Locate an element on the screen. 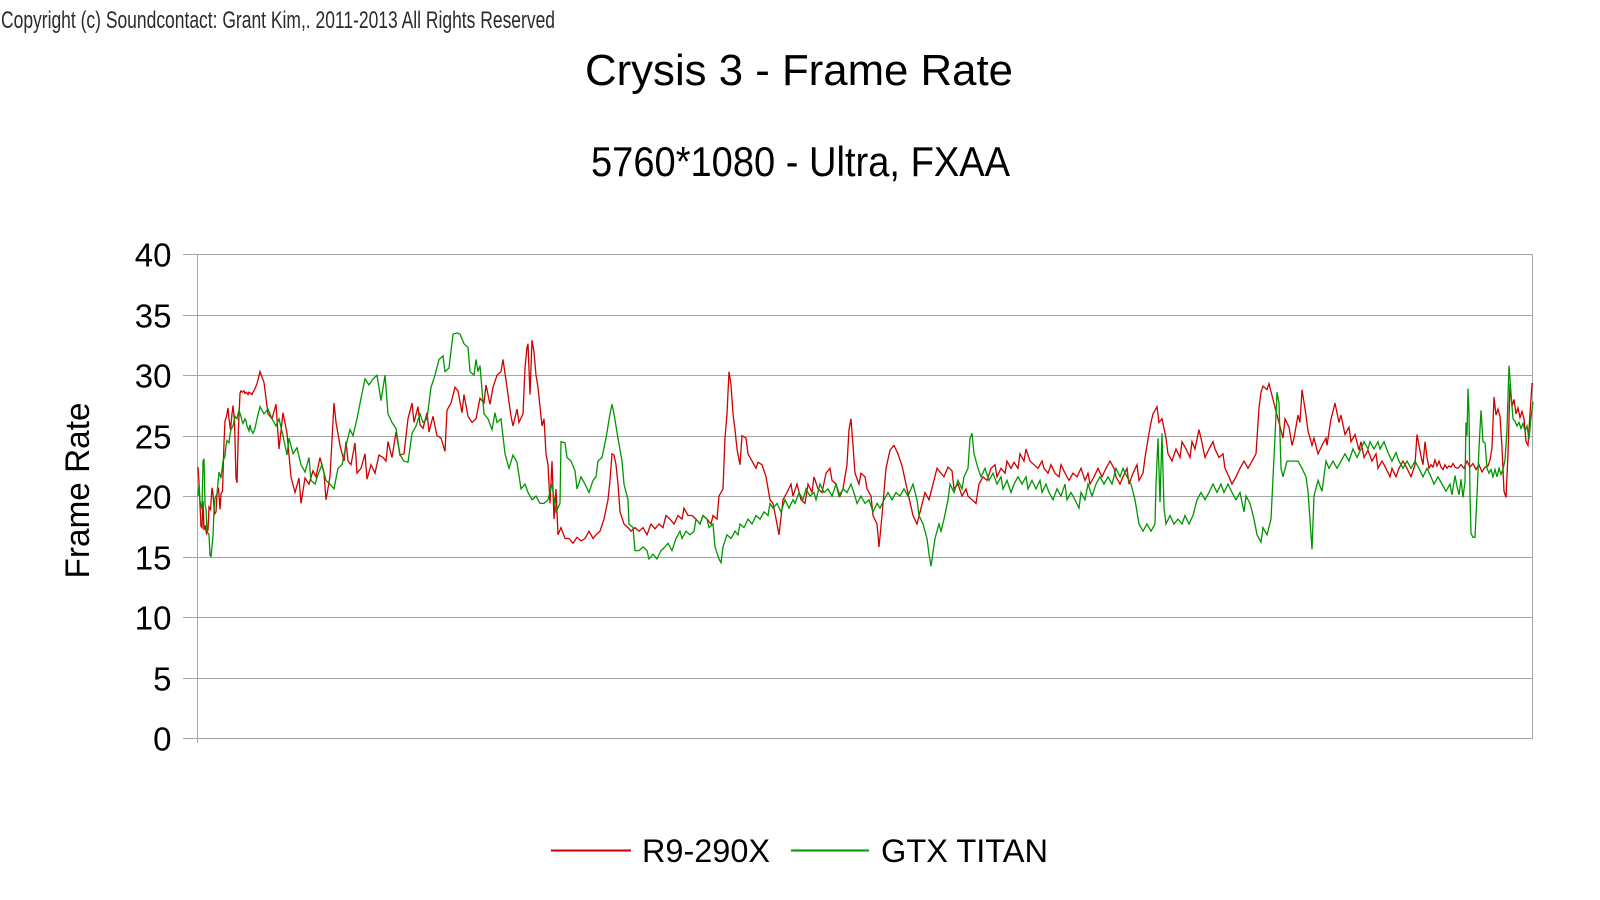  svg-text: R9-290X is located at coordinates (706, 851).